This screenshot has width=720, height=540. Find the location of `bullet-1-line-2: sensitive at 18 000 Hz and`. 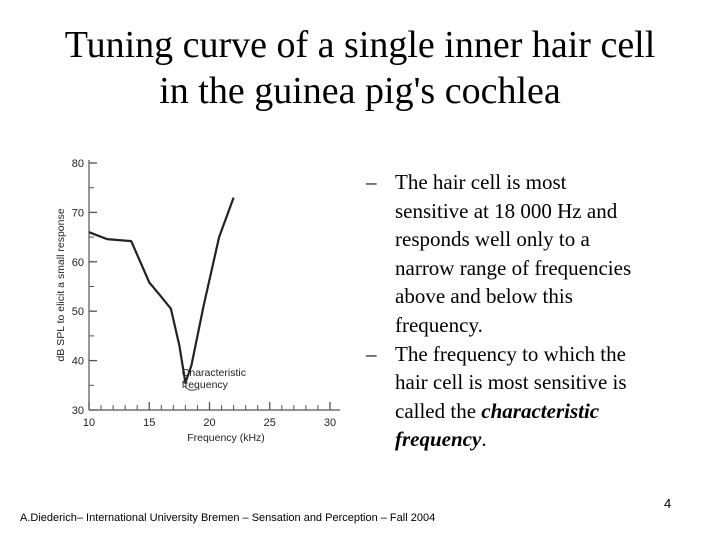

bullet-1-line-2: sensitive at 18 000 Hz and is located at coordinates (506, 210).